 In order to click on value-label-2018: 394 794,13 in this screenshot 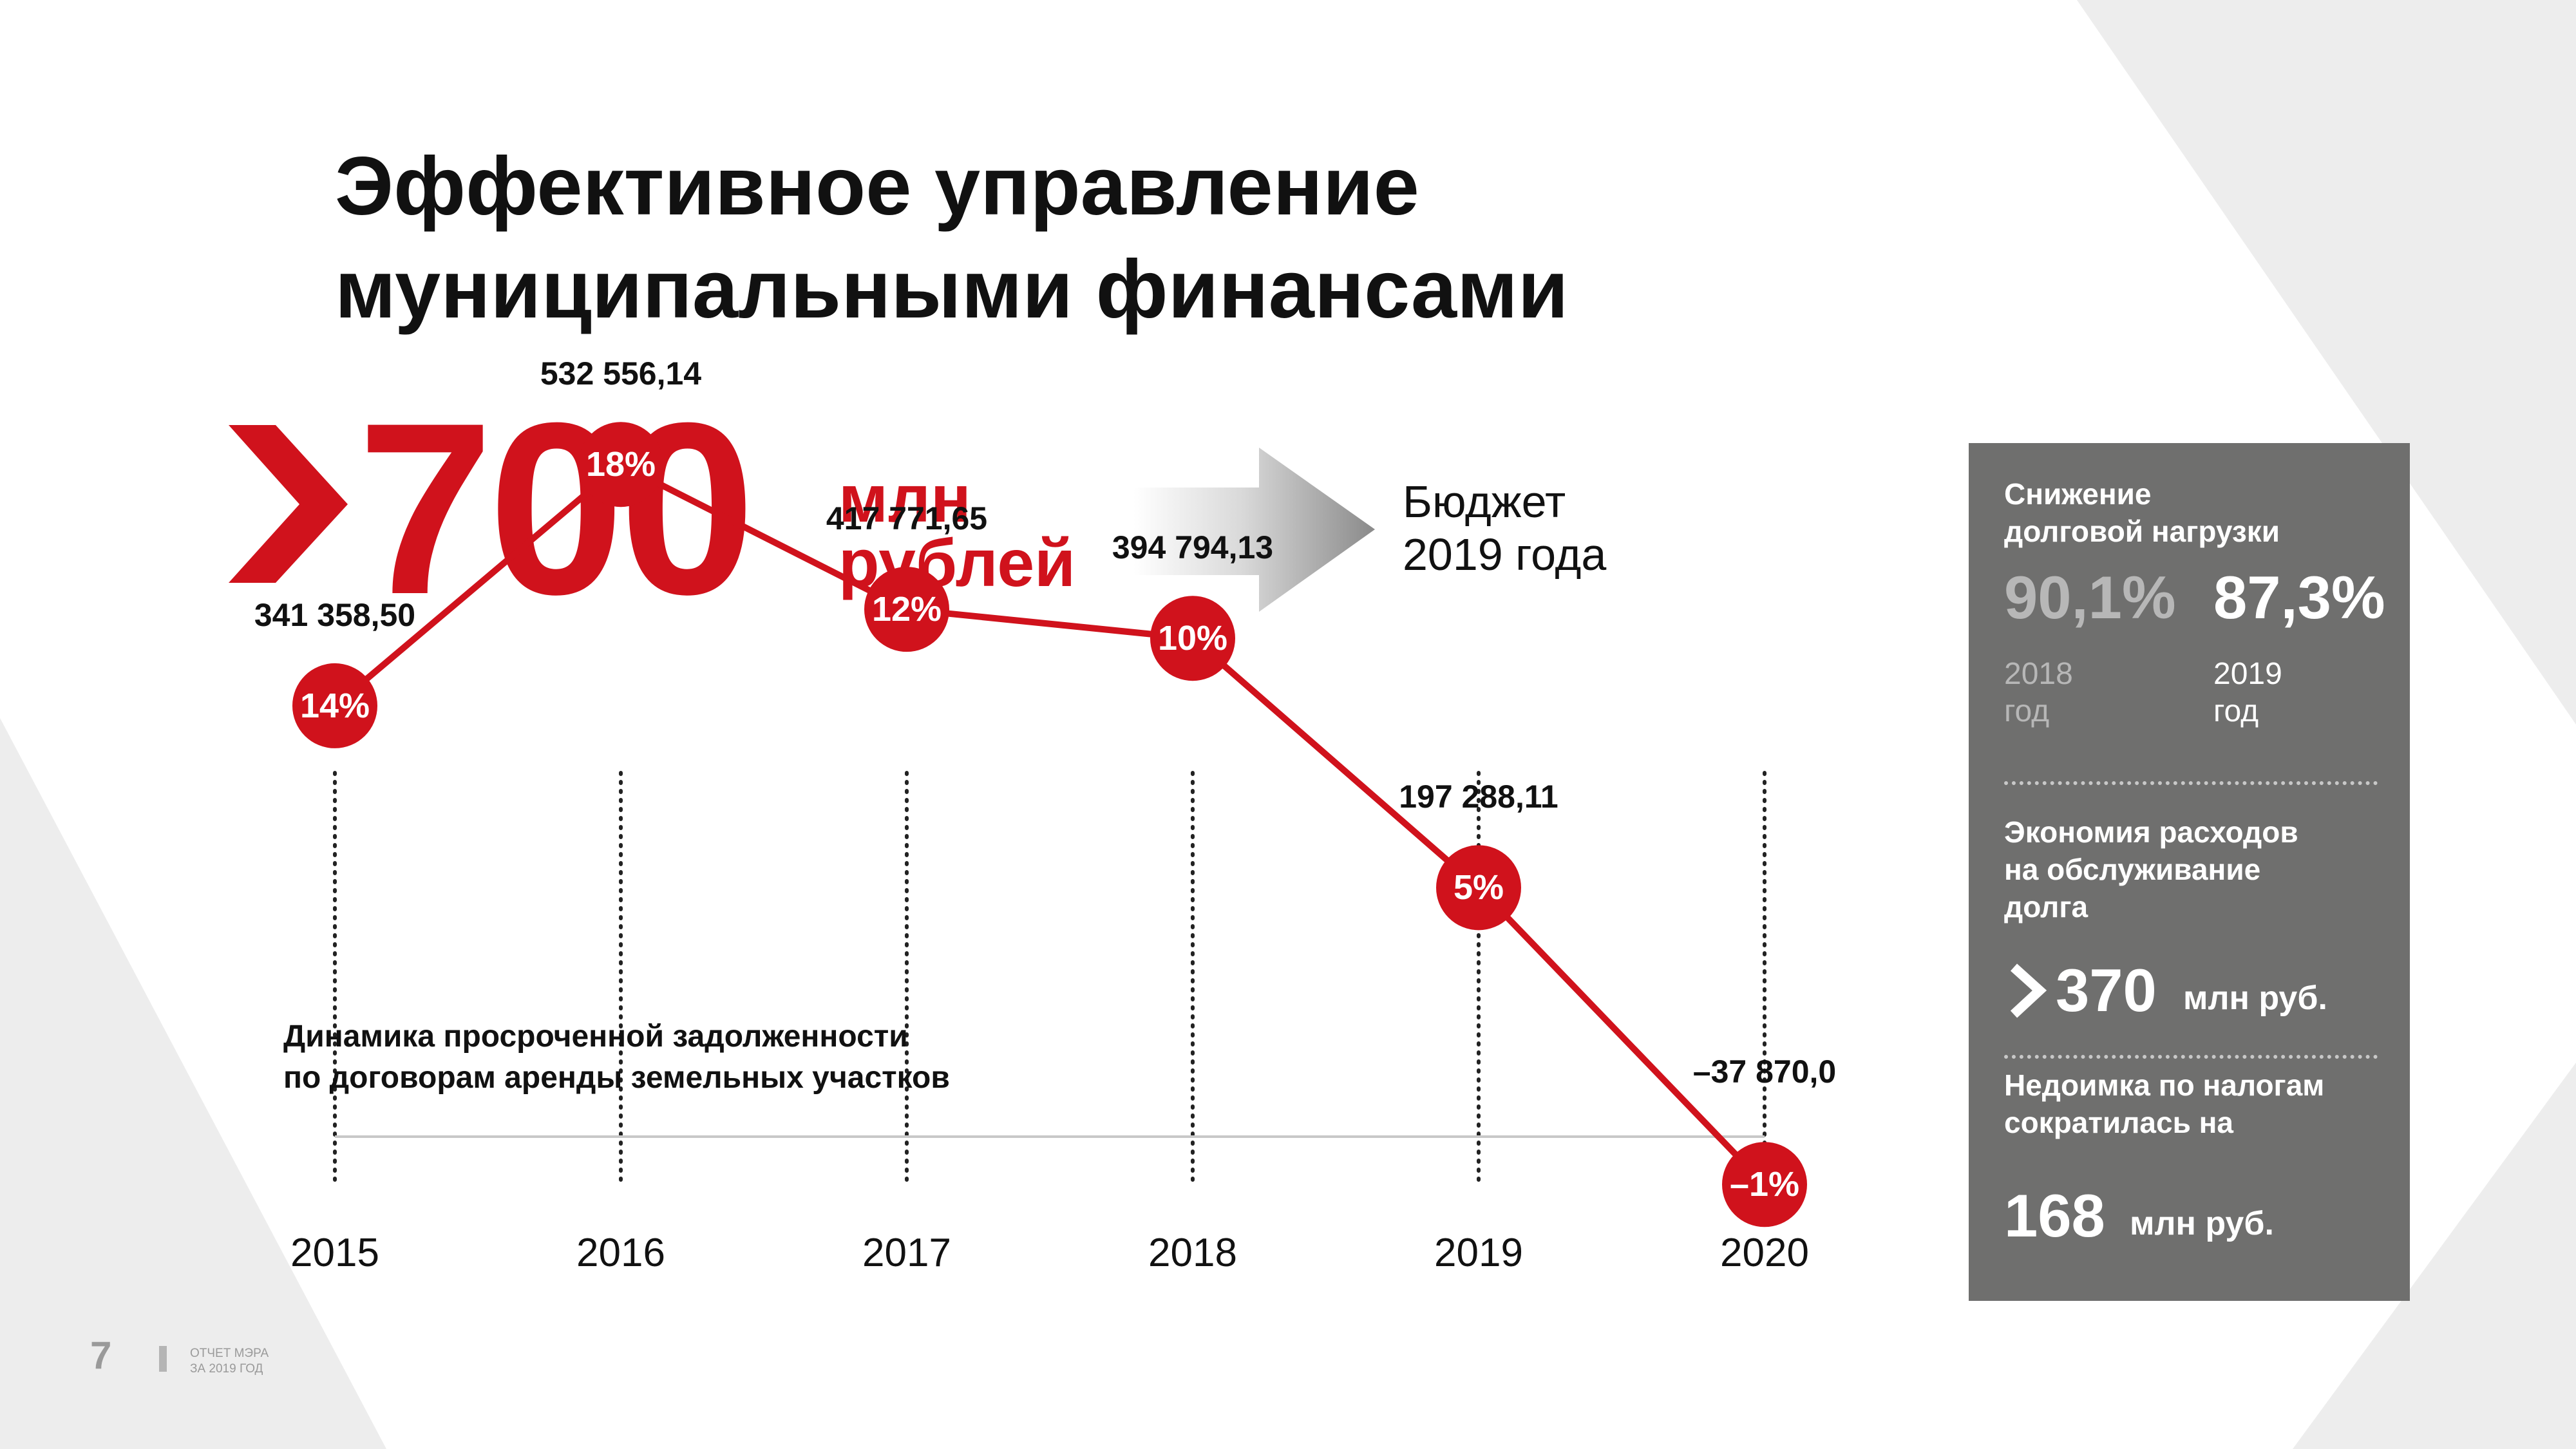, I will do `click(1193, 547)`.